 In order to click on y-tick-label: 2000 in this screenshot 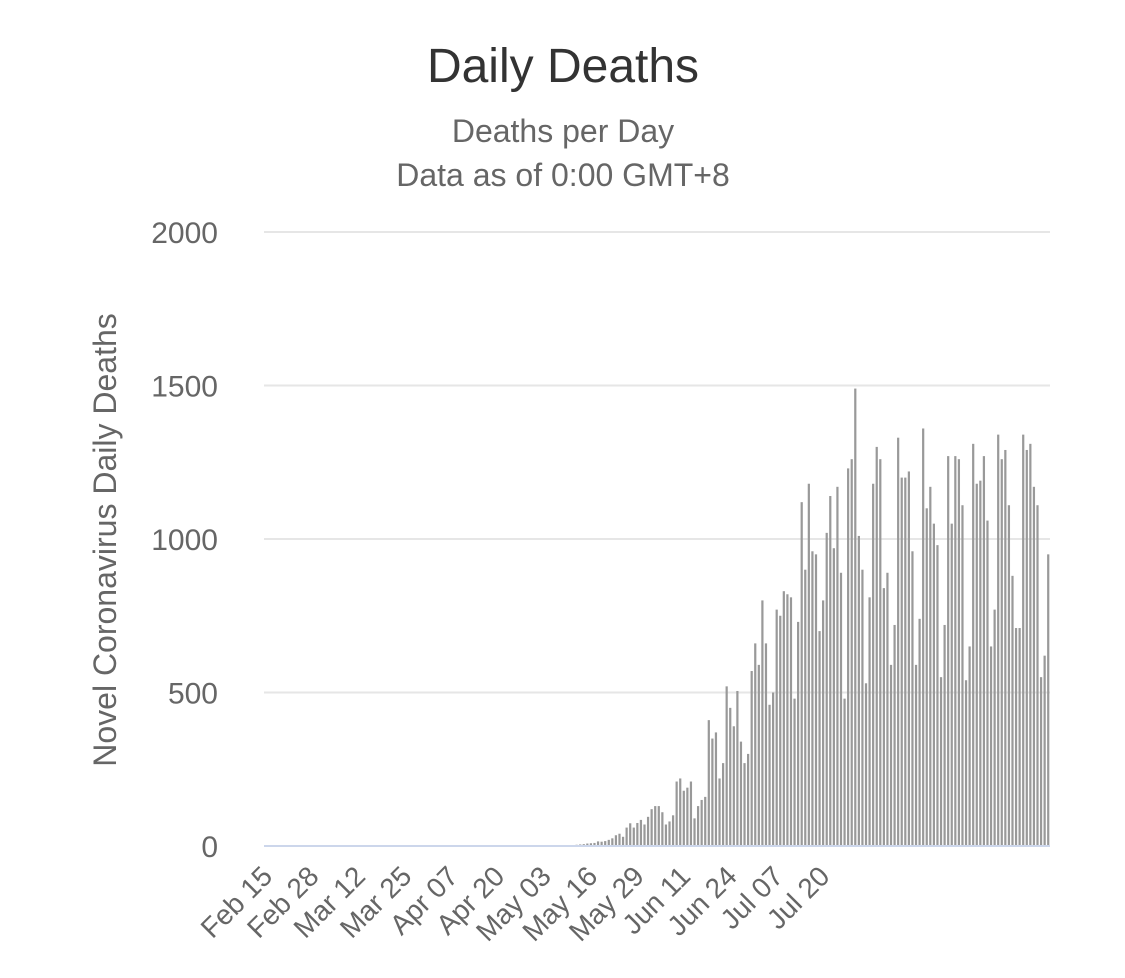, I will do `click(184, 233)`.